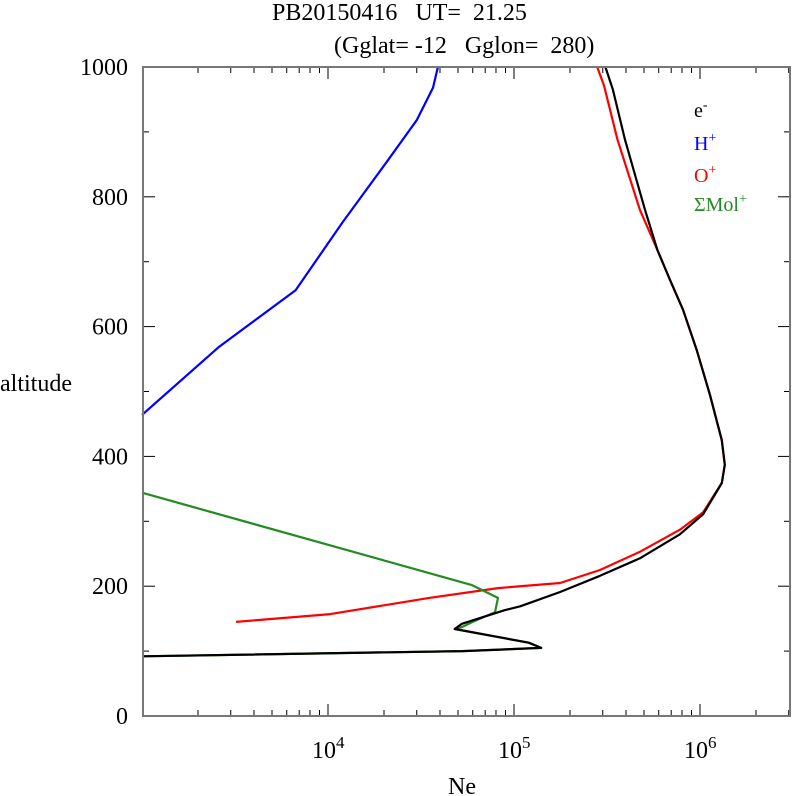  Describe the element at coordinates (464, 46) in the screenshot. I see `chart-subtitle: (Gglat= -12 Gglon= 280)` at that location.